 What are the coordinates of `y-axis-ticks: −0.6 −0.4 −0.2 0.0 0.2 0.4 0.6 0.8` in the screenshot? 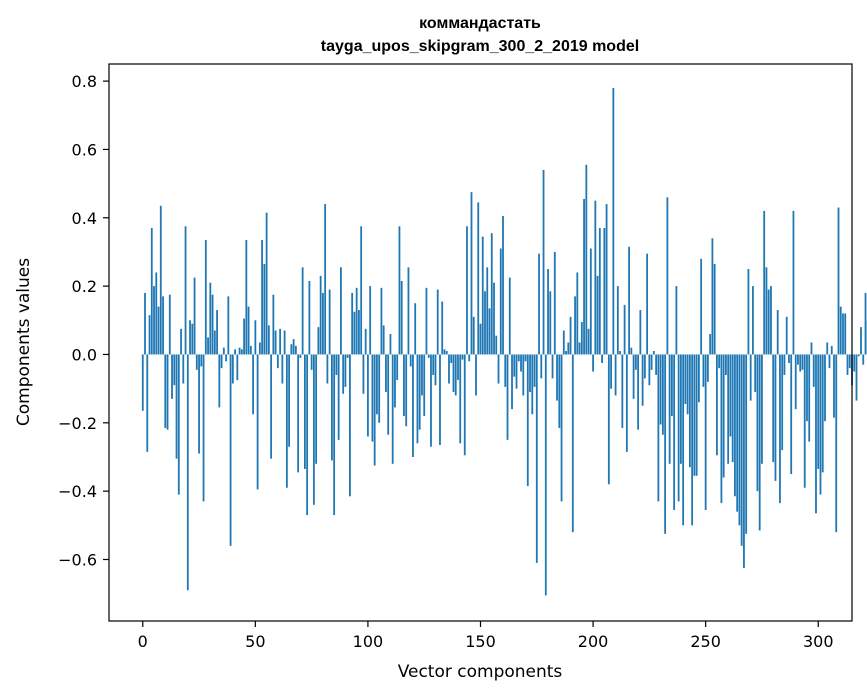 It's located at (83, 320).